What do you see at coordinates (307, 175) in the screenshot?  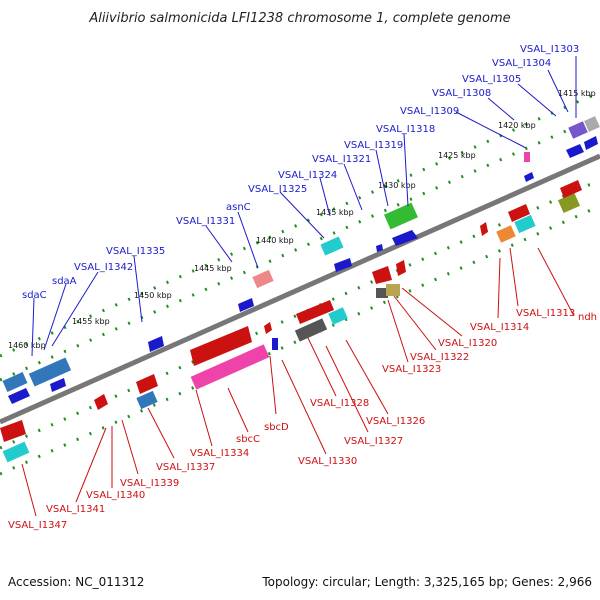 I see `gene-label: VSAL_I1324` at bounding box center [307, 175].